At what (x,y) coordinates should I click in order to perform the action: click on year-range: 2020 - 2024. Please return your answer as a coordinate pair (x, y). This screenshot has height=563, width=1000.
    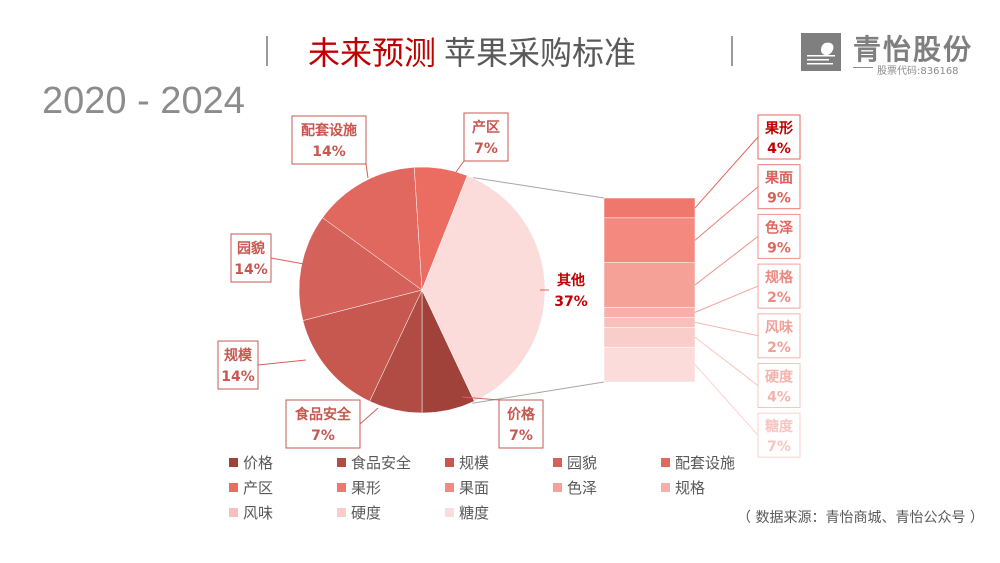
    Looking at the image, I should click on (143, 101).